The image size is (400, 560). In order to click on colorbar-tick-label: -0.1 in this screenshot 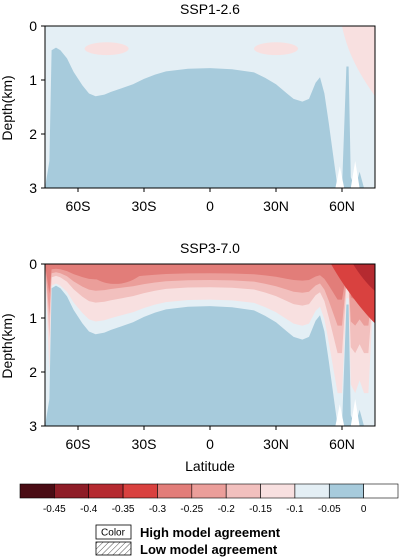, I will do `click(295, 509)`.